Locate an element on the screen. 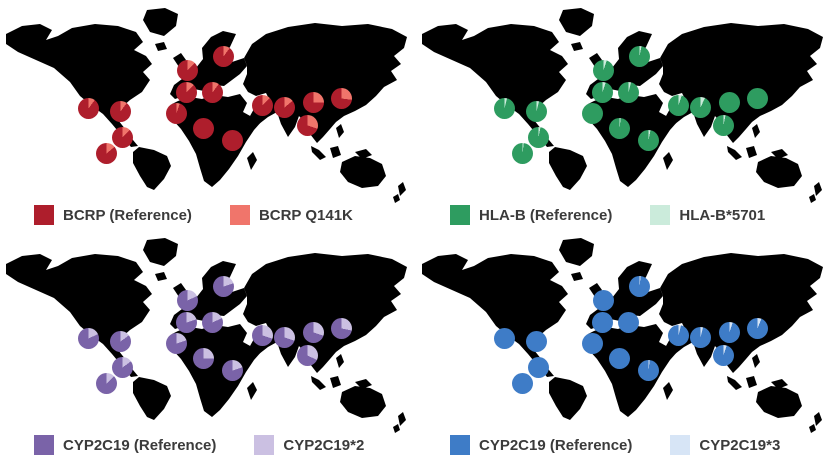  legend-item-variant: BCRP Q141K is located at coordinates (291, 215).